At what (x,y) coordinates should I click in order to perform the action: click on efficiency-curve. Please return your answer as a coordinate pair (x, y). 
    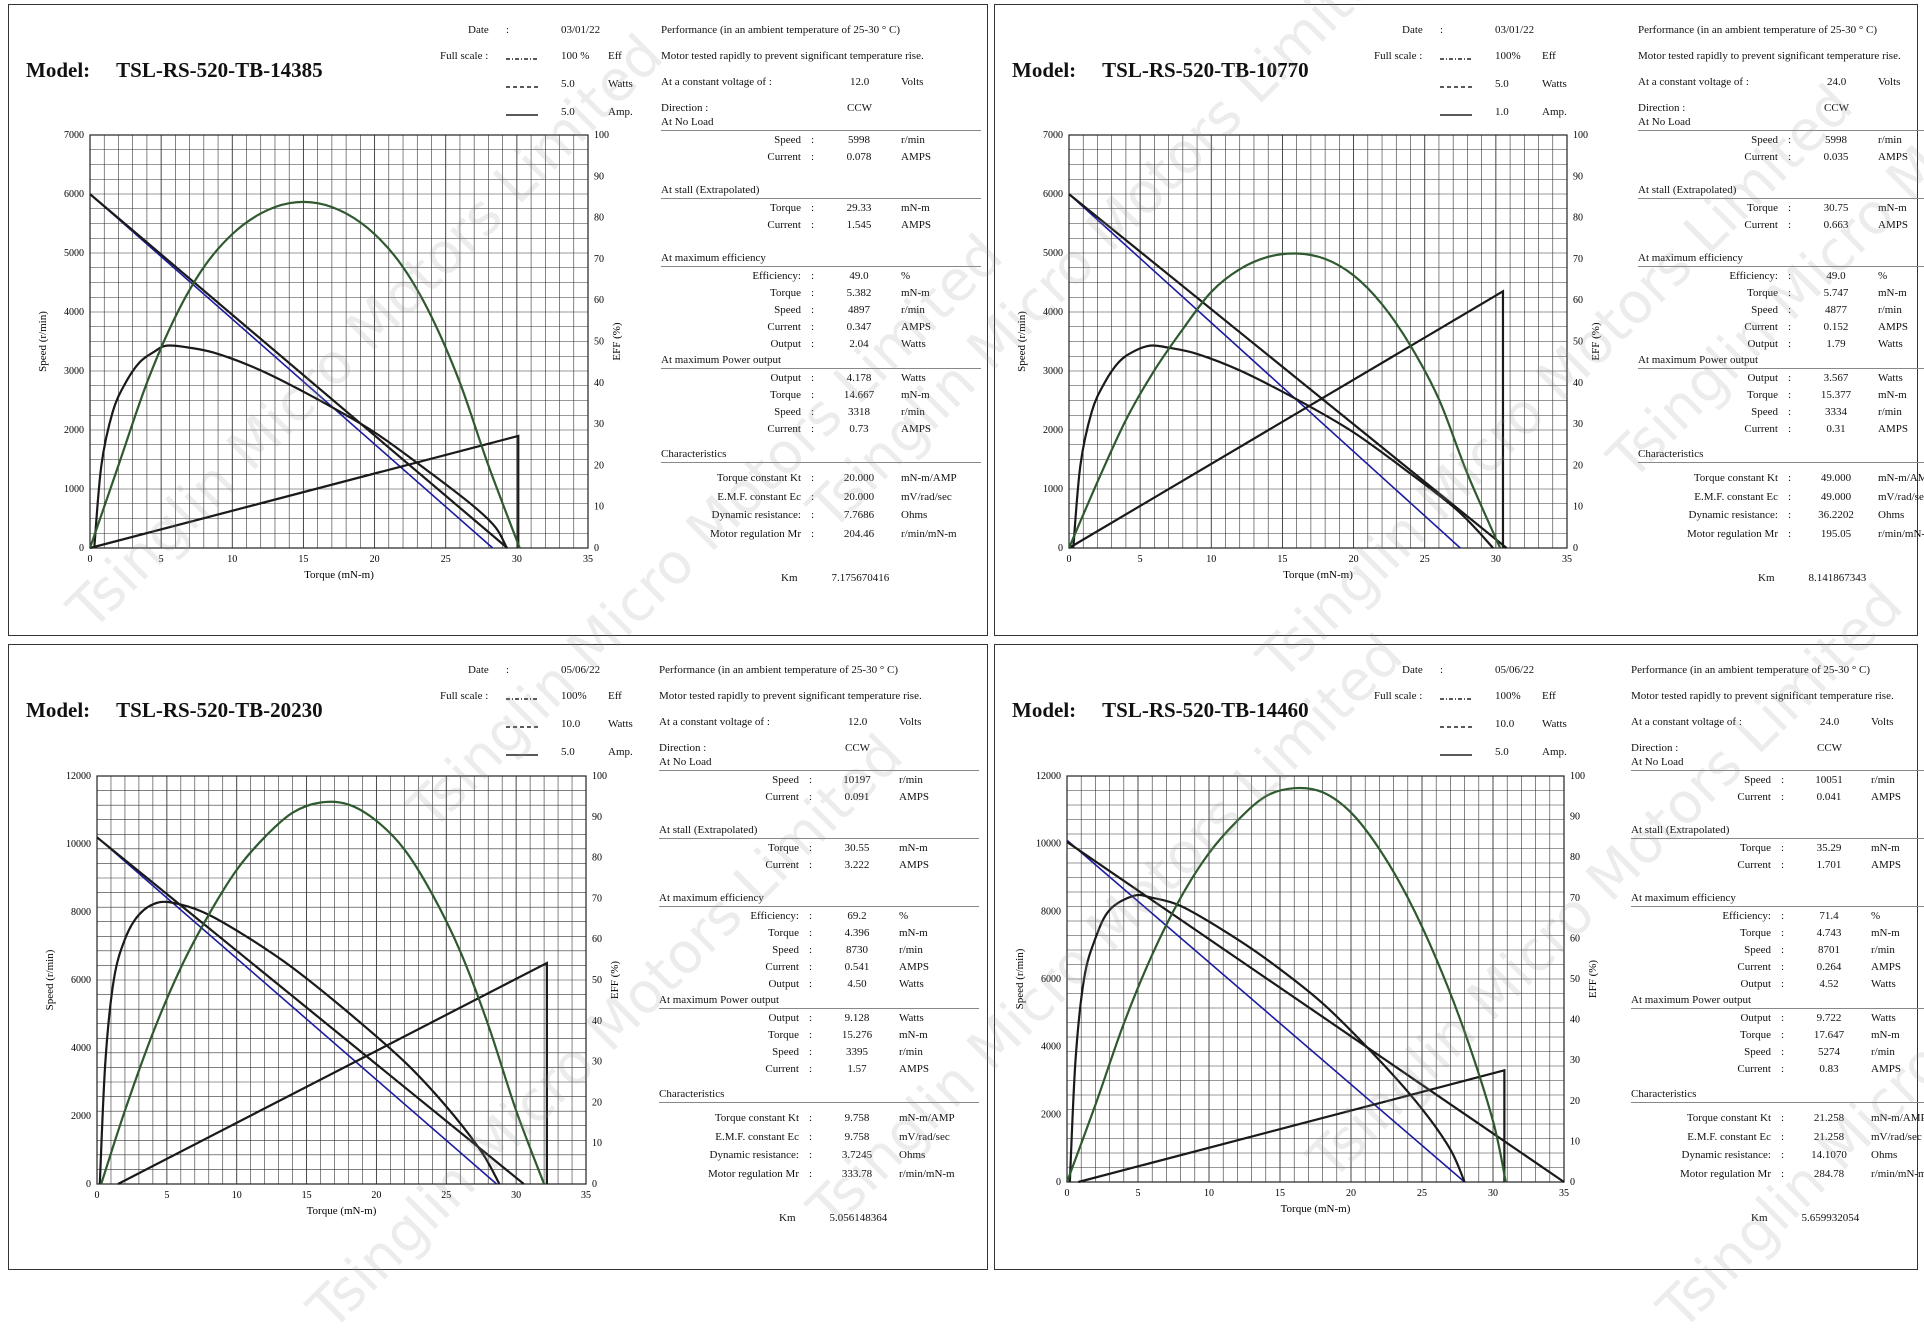
    Looking at the image, I should click on (1267, 1038).